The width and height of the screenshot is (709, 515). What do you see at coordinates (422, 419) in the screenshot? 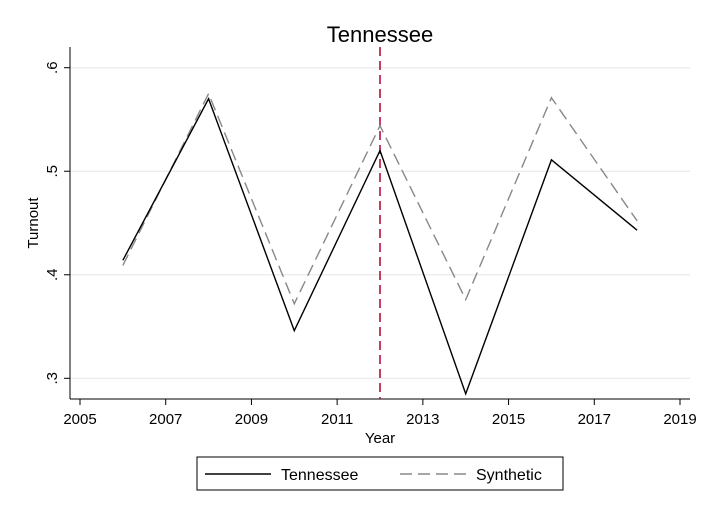
I see `x-tick-label: 2013` at bounding box center [422, 419].